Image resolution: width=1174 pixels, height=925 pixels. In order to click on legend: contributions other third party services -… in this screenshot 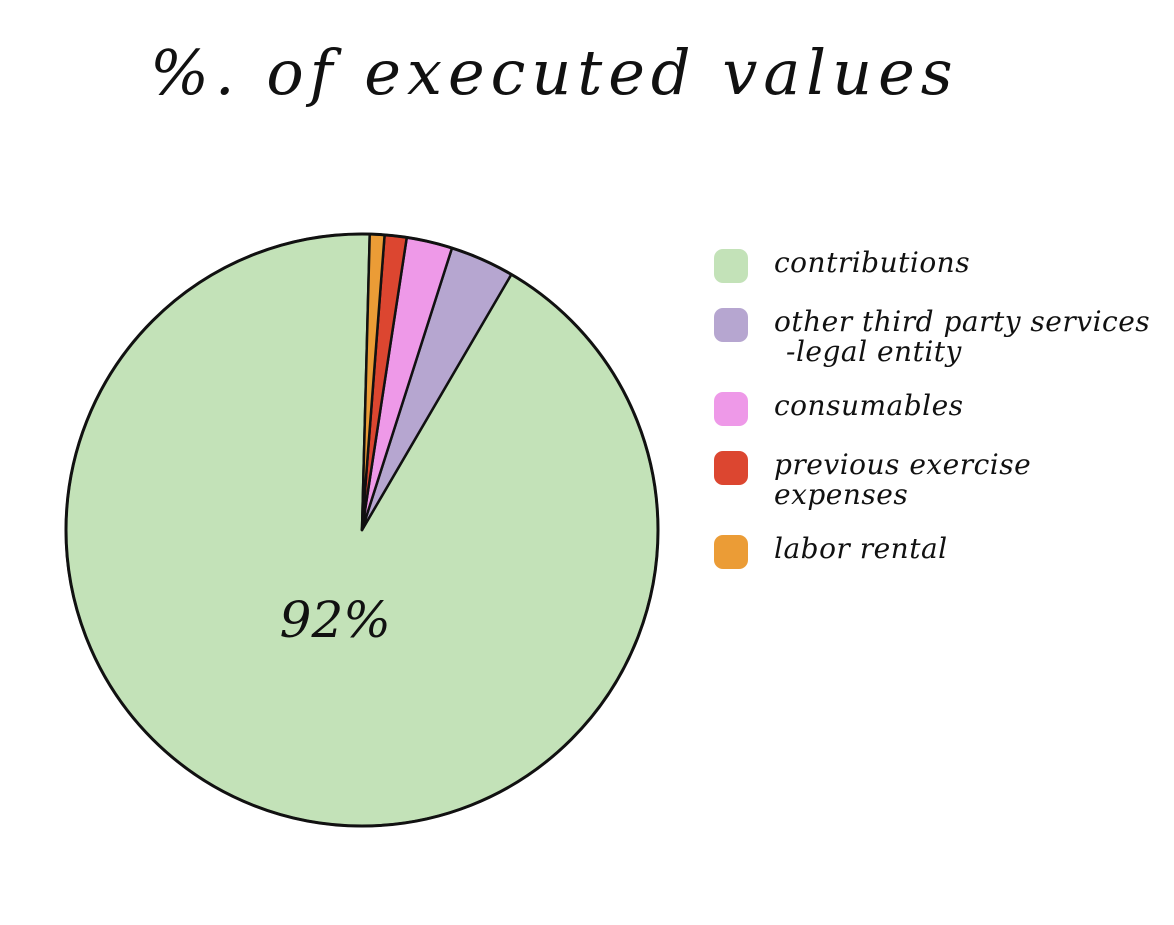, I will do `click(934, 420)`.